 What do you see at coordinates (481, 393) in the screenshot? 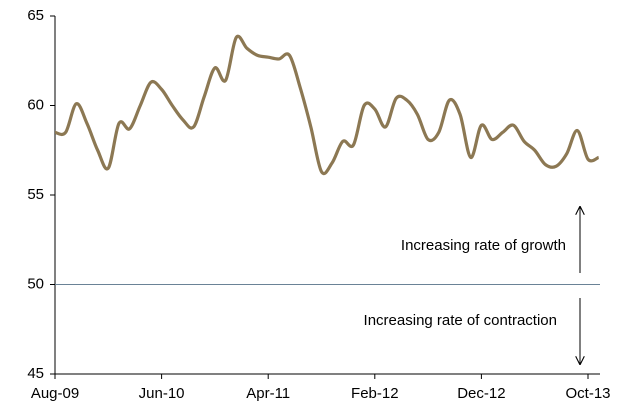
I see `x-tick-label: Dec-12` at bounding box center [481, 393].